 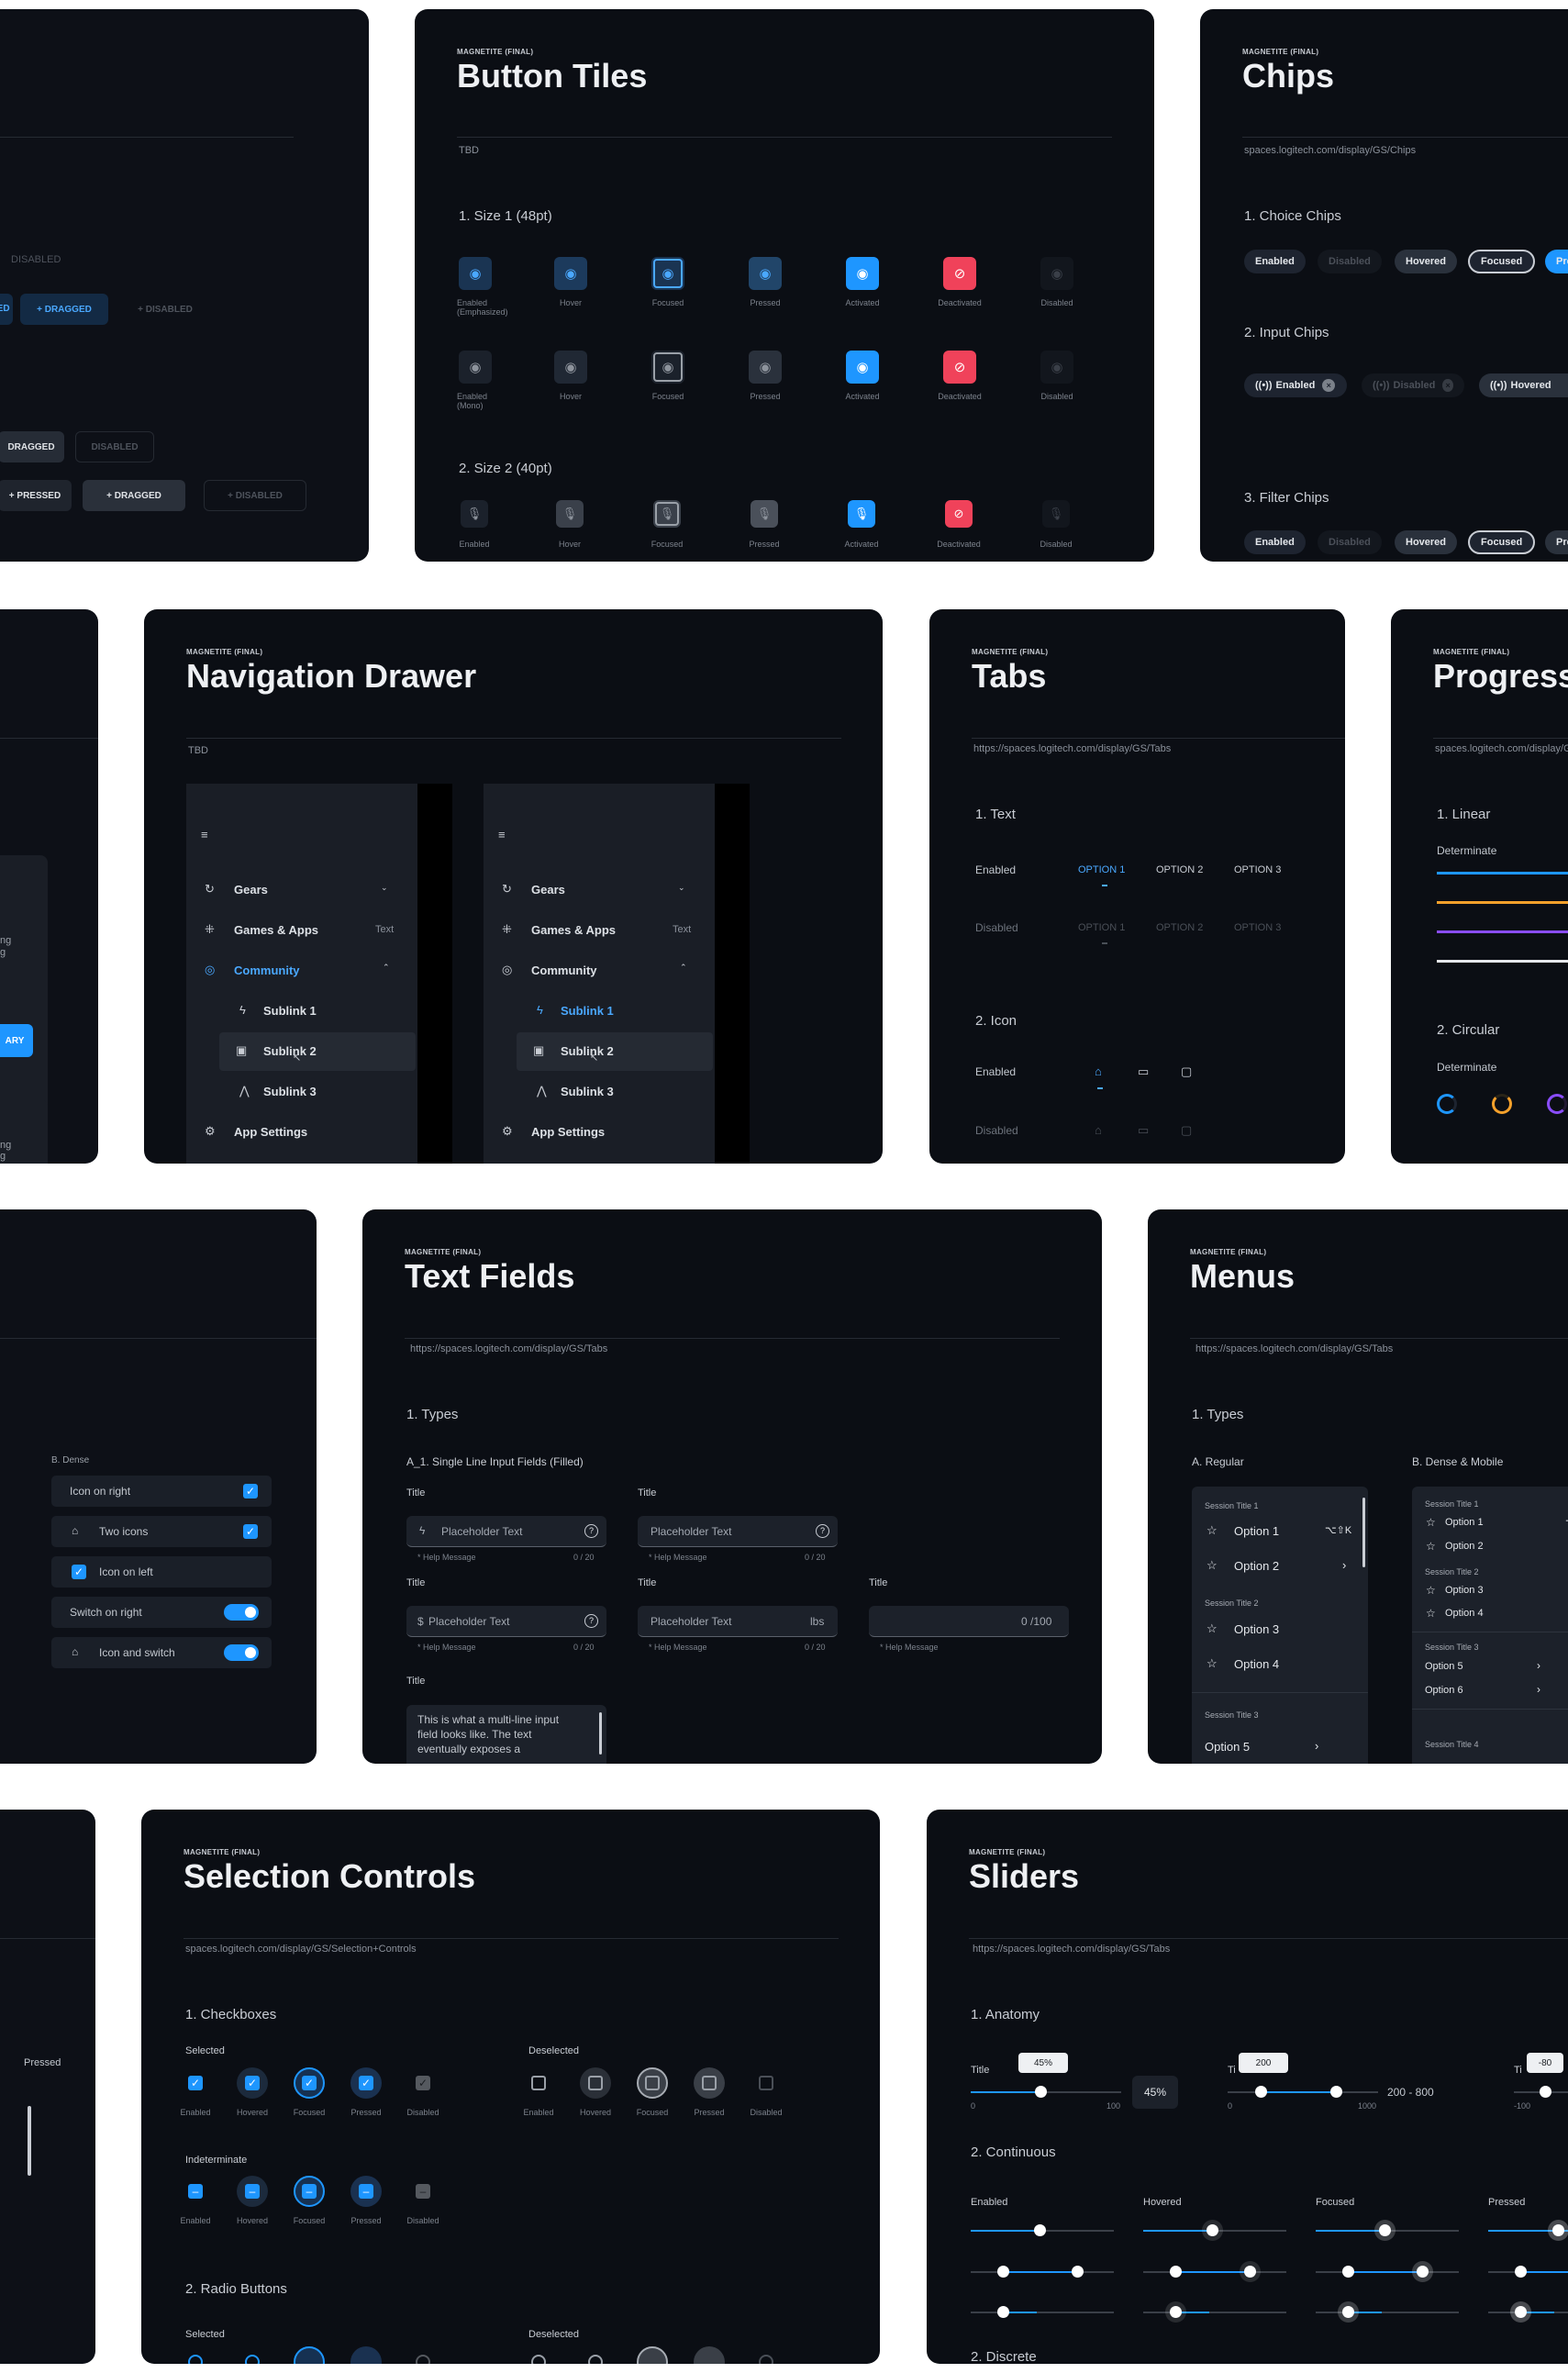 What do you see at coordinates (969, 1622) in the screenshot?
I see `text-field-counter` at bounding box center [969, 1622].